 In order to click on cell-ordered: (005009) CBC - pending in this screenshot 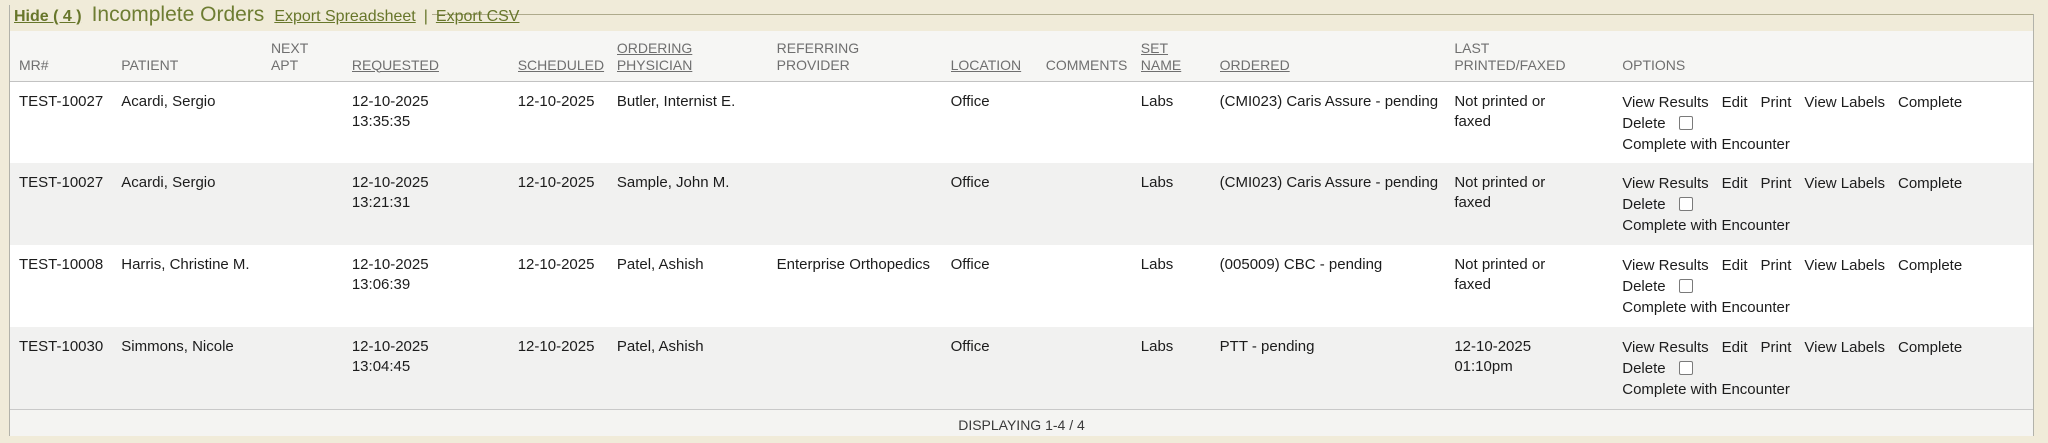, I will do `click(1301, 264)`.